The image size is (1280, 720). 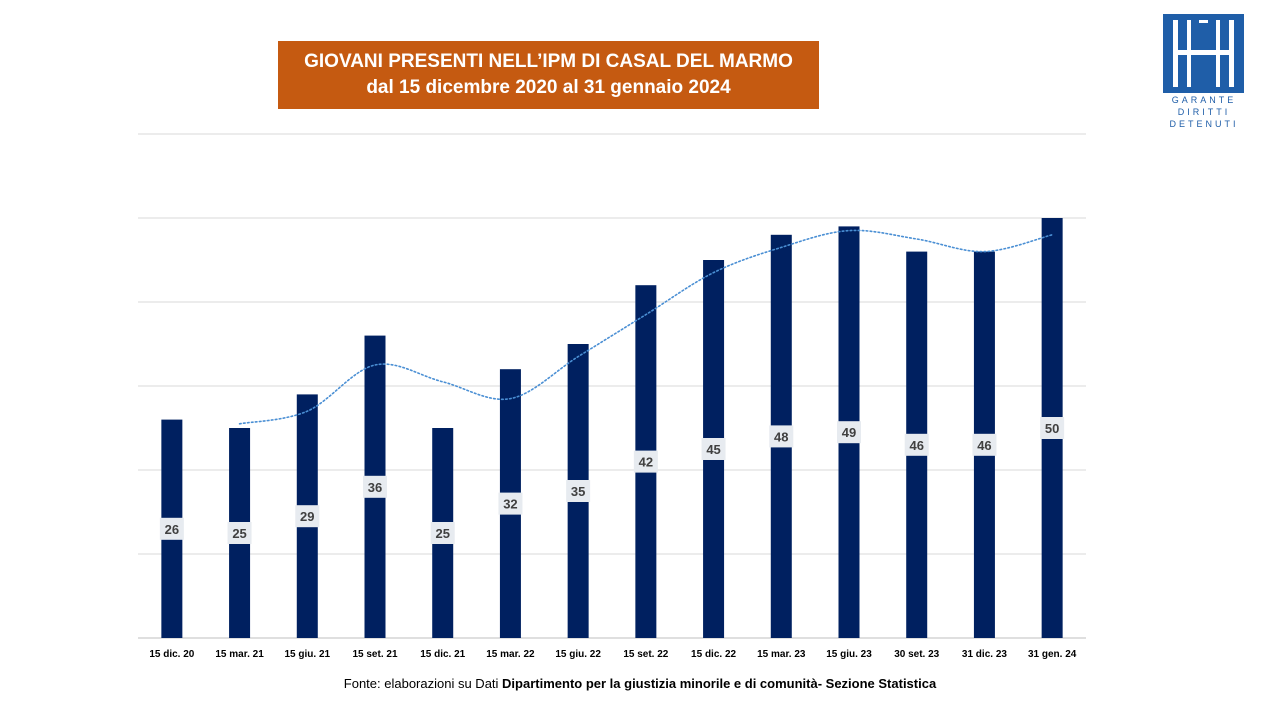 I want to click on logo-text-garante: GARANTE, so click(x=1204, y=100).